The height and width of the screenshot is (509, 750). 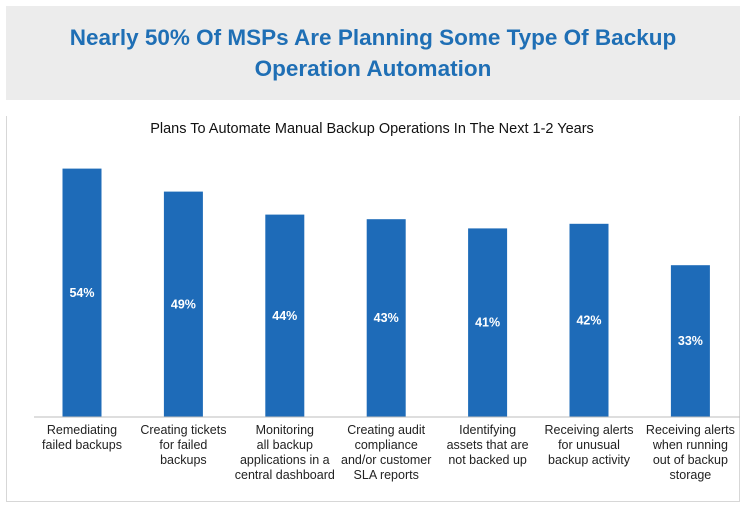 I want to click on category-label-line: central dashboard, so click(x=285, y=475).